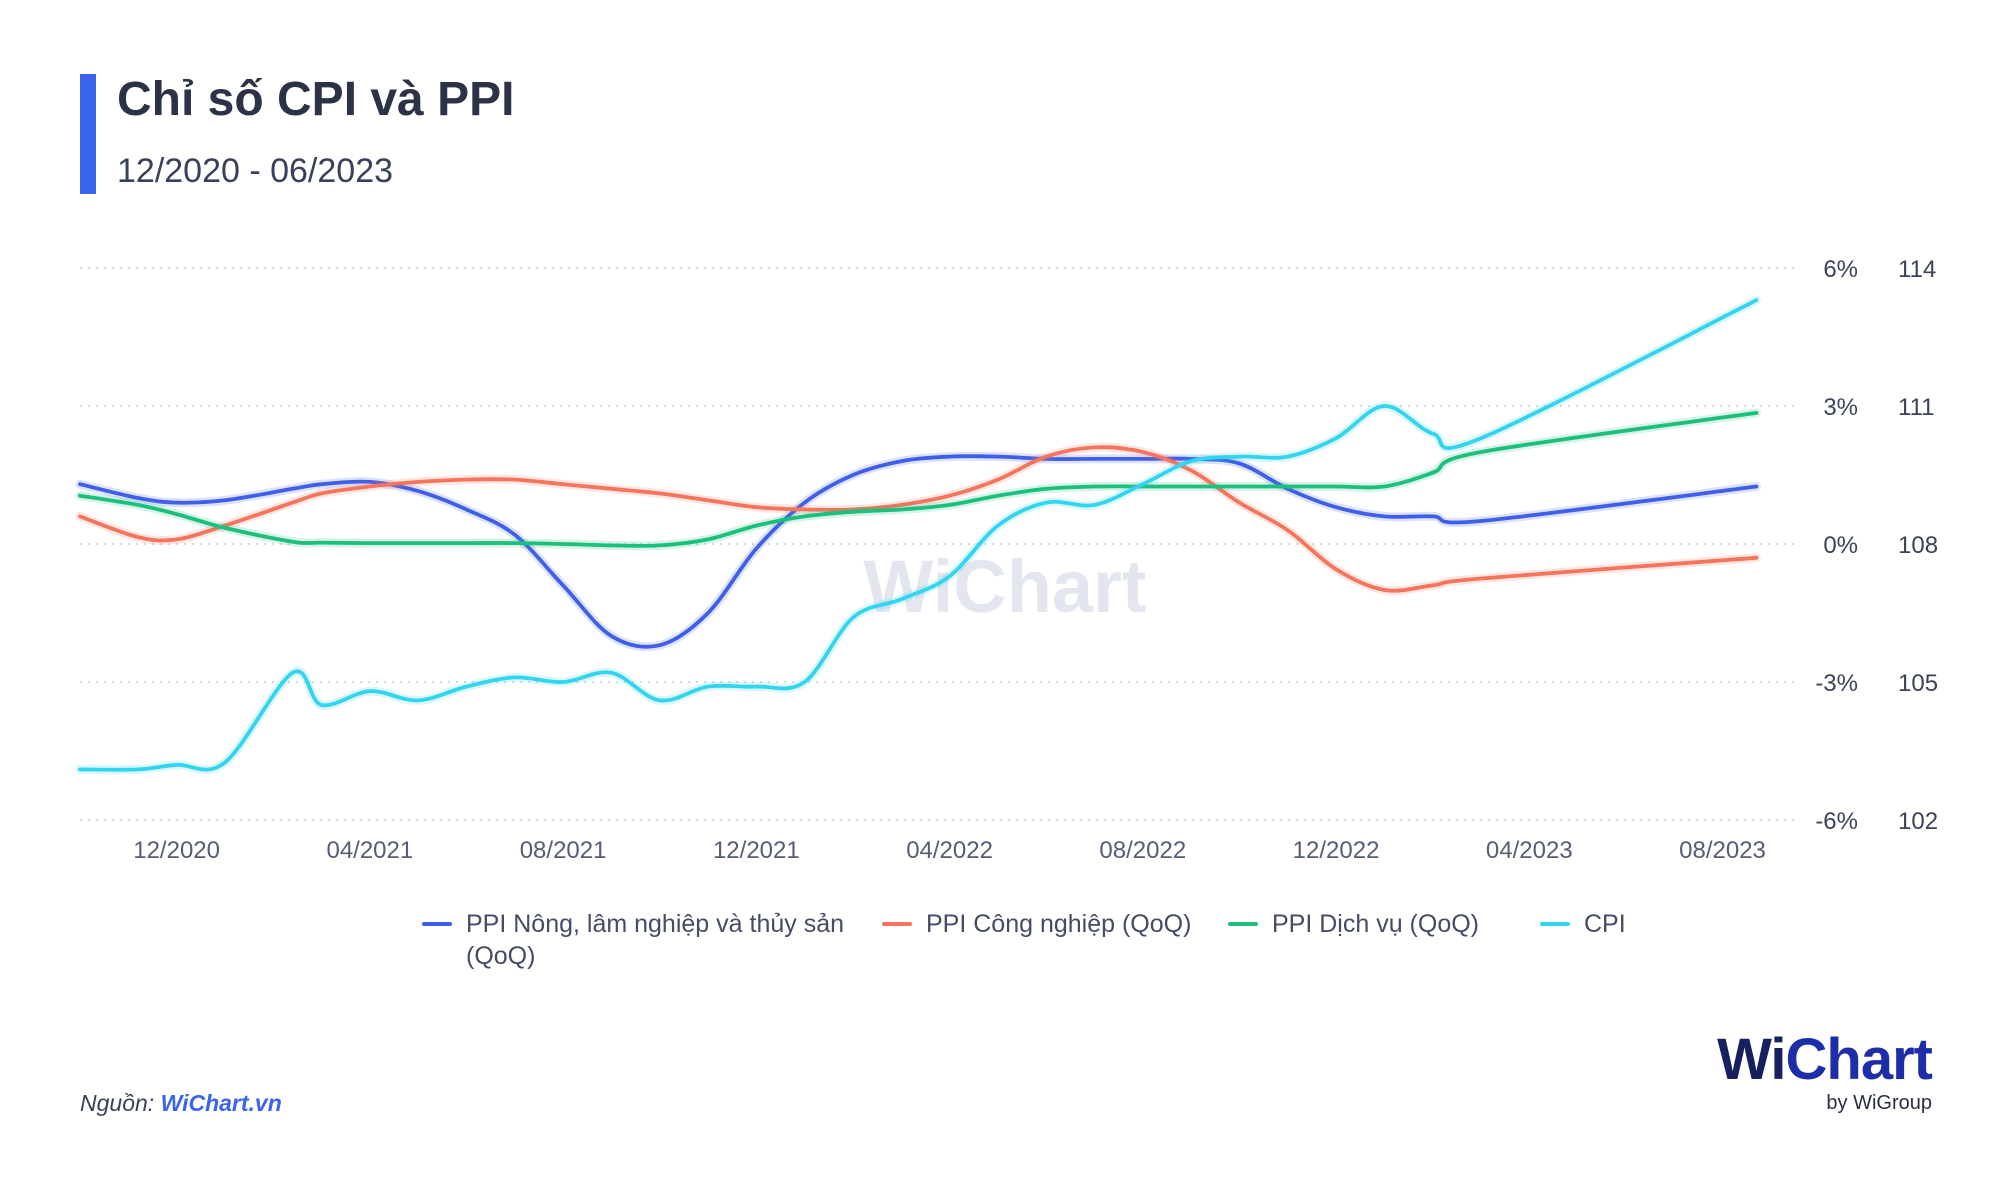  I want to click on y-tick-right: 114, so click(1917, 269).